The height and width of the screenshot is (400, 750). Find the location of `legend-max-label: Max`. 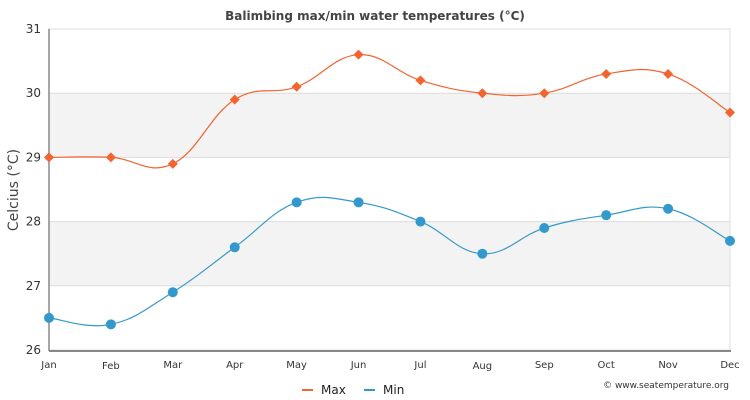

legend-max-label: Max is located at coordinates (333, 390).